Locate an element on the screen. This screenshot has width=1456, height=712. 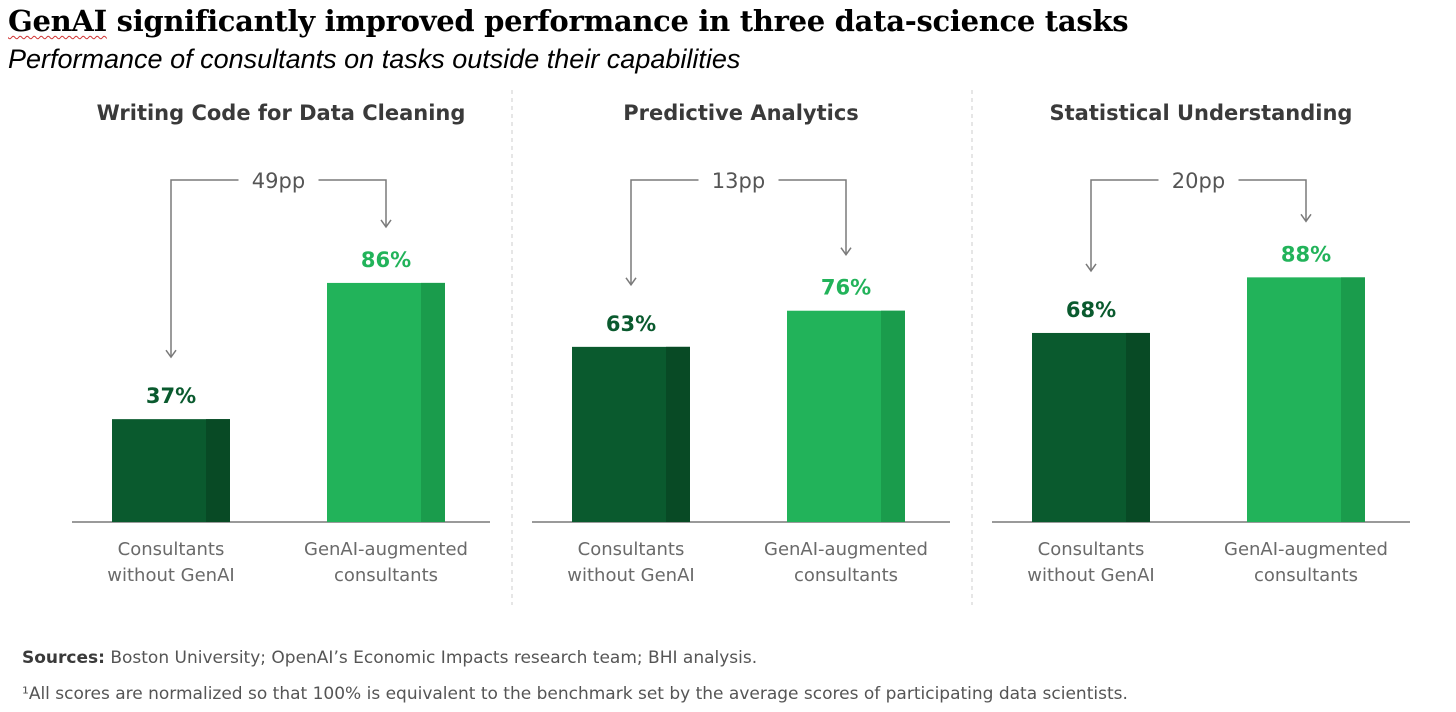
title-highlight: GenAI is located at coordinates (57, 21).